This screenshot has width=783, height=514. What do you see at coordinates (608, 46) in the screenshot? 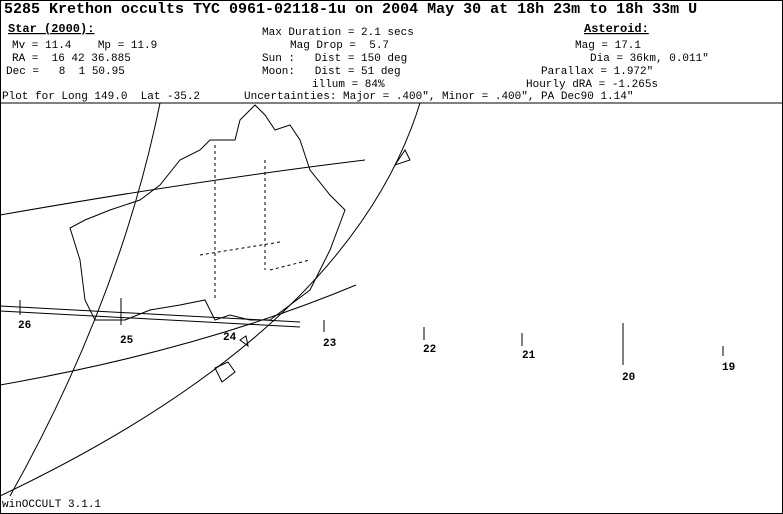
I see `asteroid-line: Mag = 17.1` at bounding box center [608, 46].